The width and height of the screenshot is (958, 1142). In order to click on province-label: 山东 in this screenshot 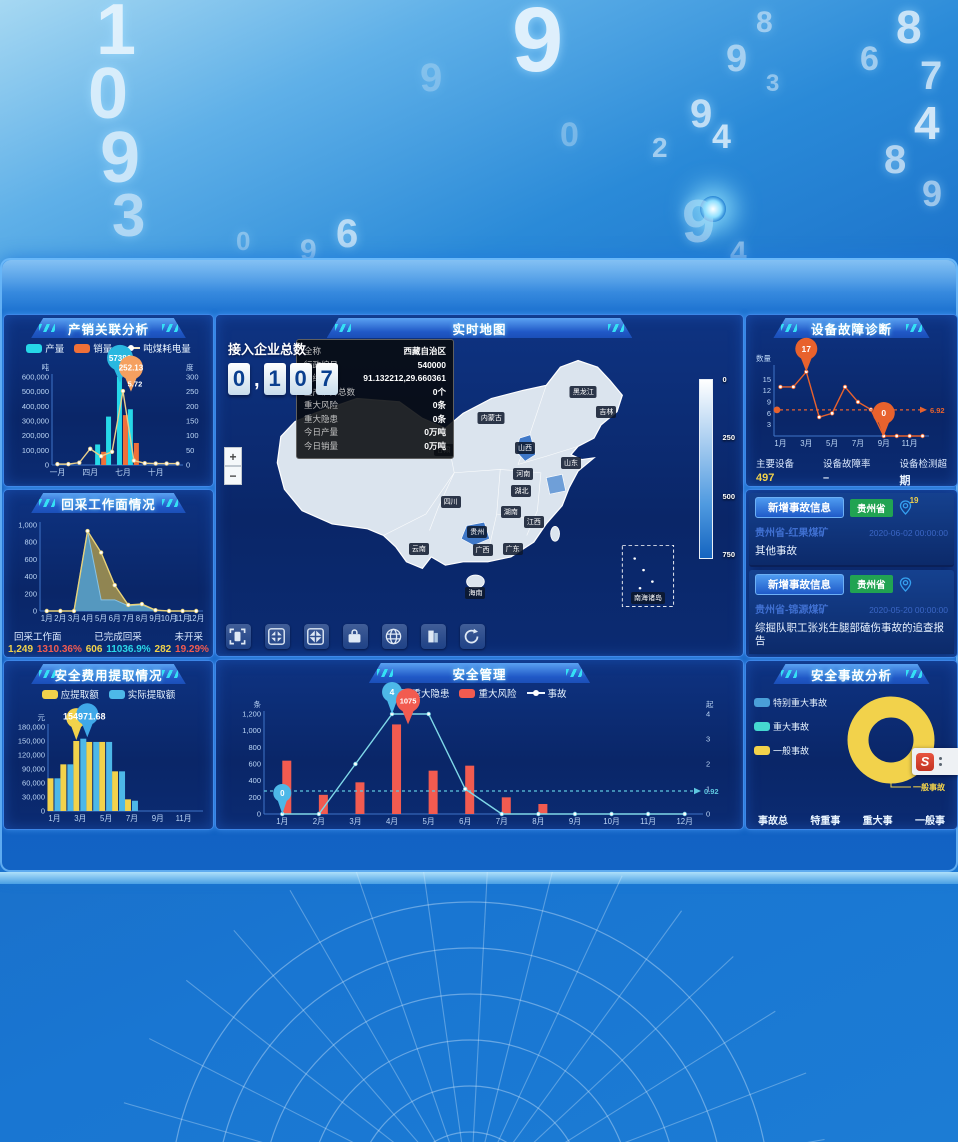, I will do `click(571, 462)`.